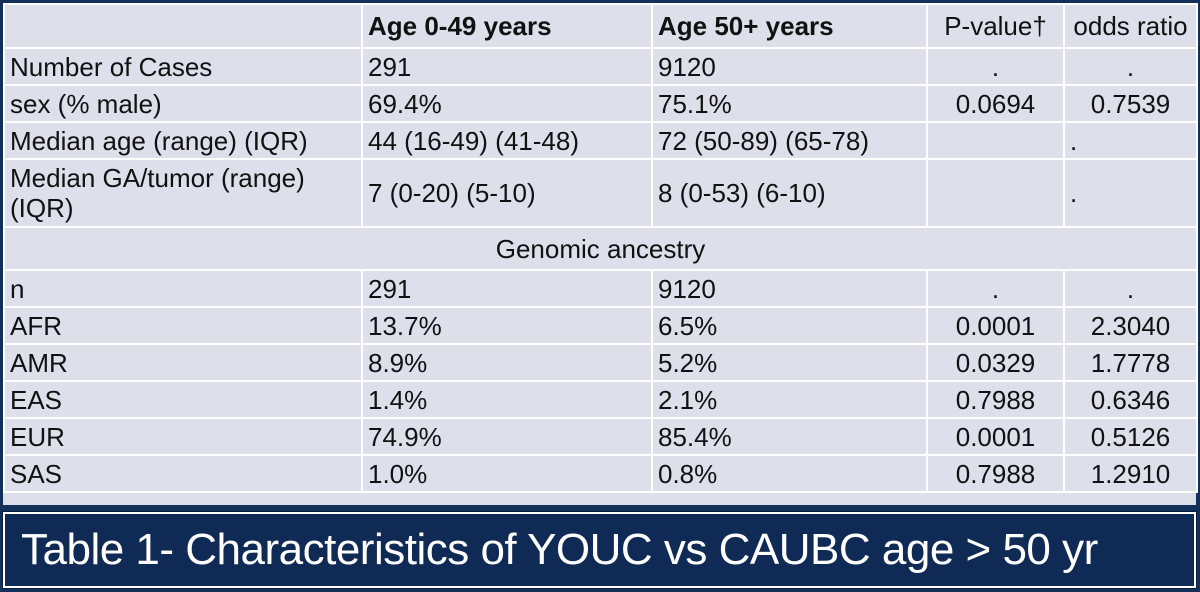 The image size is (1200, 592). What do you see at coordinates (1130, 399) in the screenshot?
I see `cell-odds-ratio: 0.6346` at bounding box center [1130, 399].